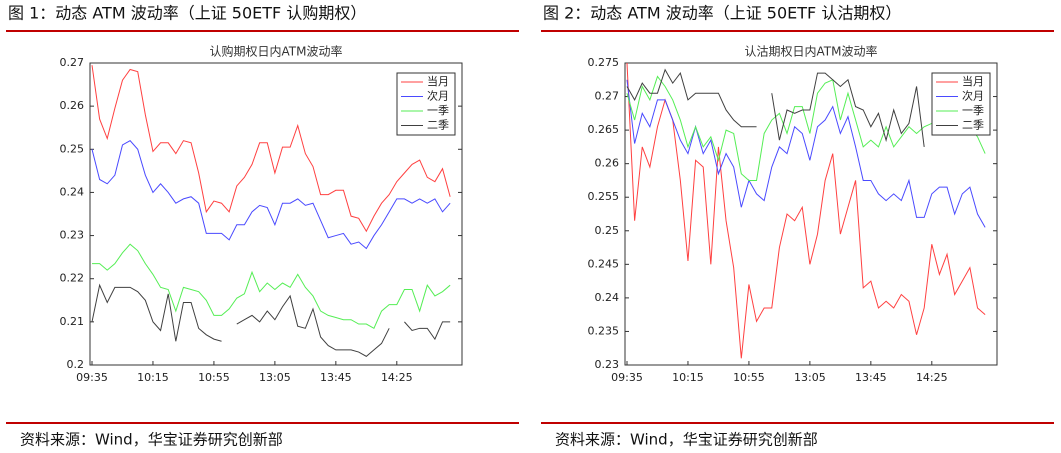  I want to click on chart-title: 认沽期权日内ATM波动率, so click(811, 51).